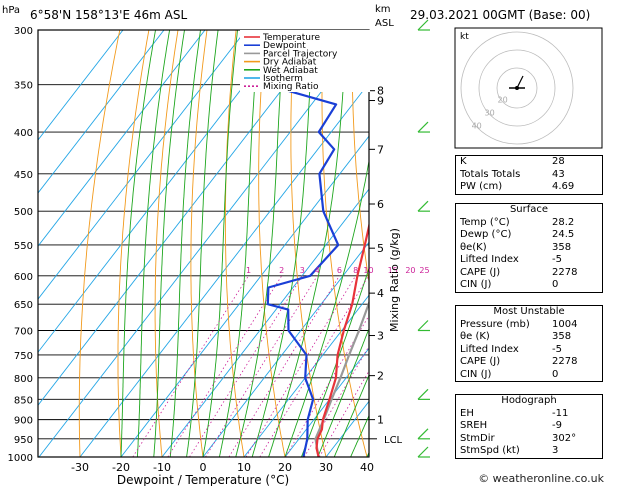 Image resolution: width=629 pixels, height=486 pixels. I want to click on location-header: 6°58'N 158°13'E 46m ASL, so click(108, 15).